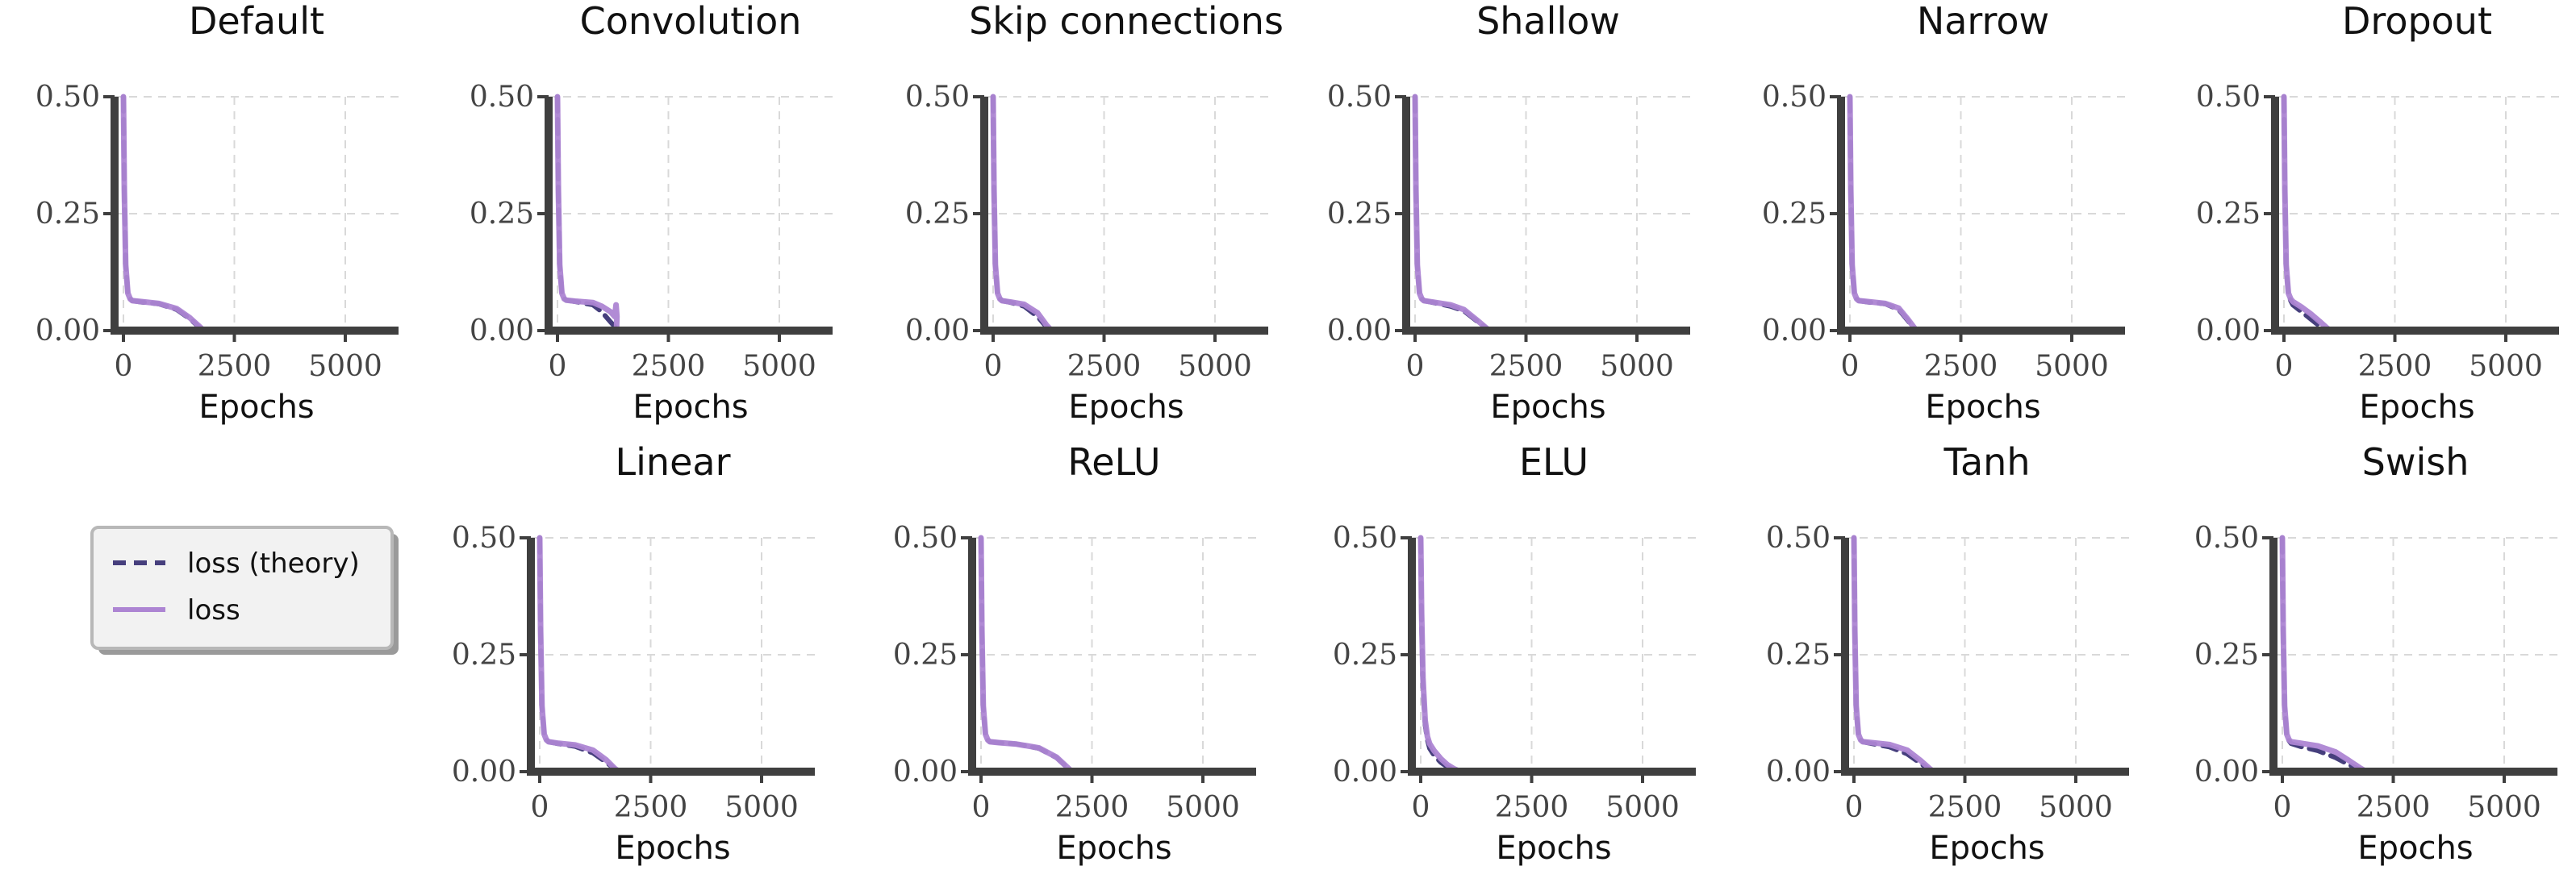 The width and height of the screenshot is (2576, 891). I want to click on subplot-title: Skip connections, so click(1126, 21).